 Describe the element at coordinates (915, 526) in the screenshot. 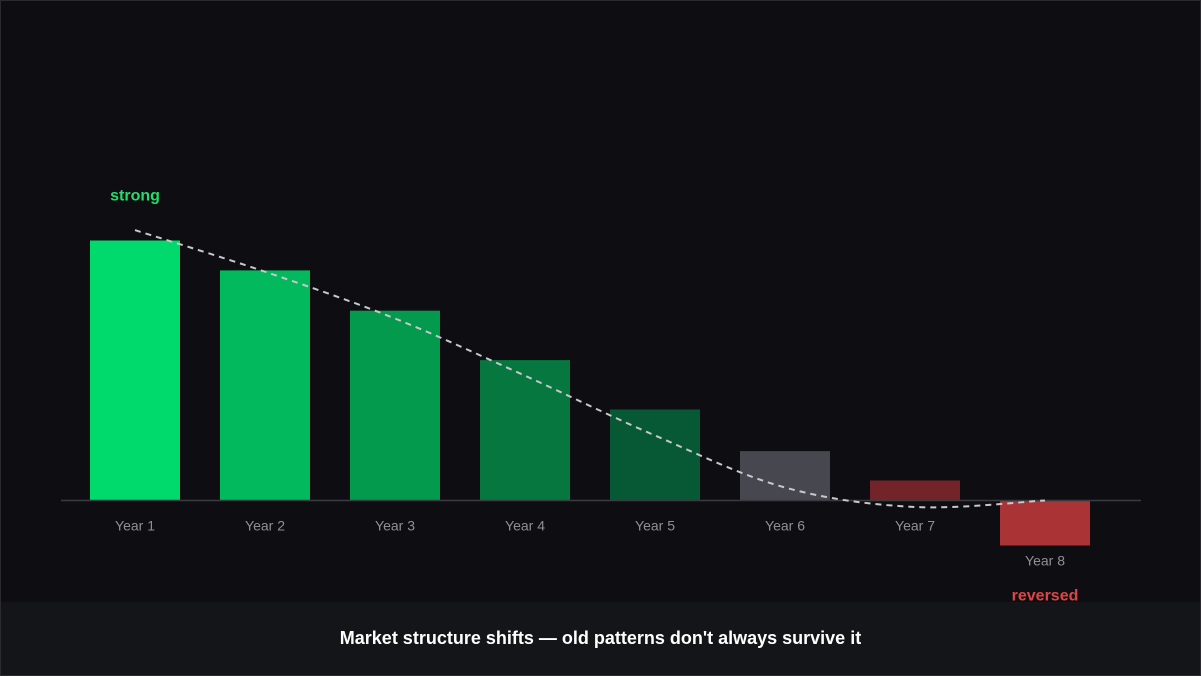

I see `tick-label: Year 7` at that location.